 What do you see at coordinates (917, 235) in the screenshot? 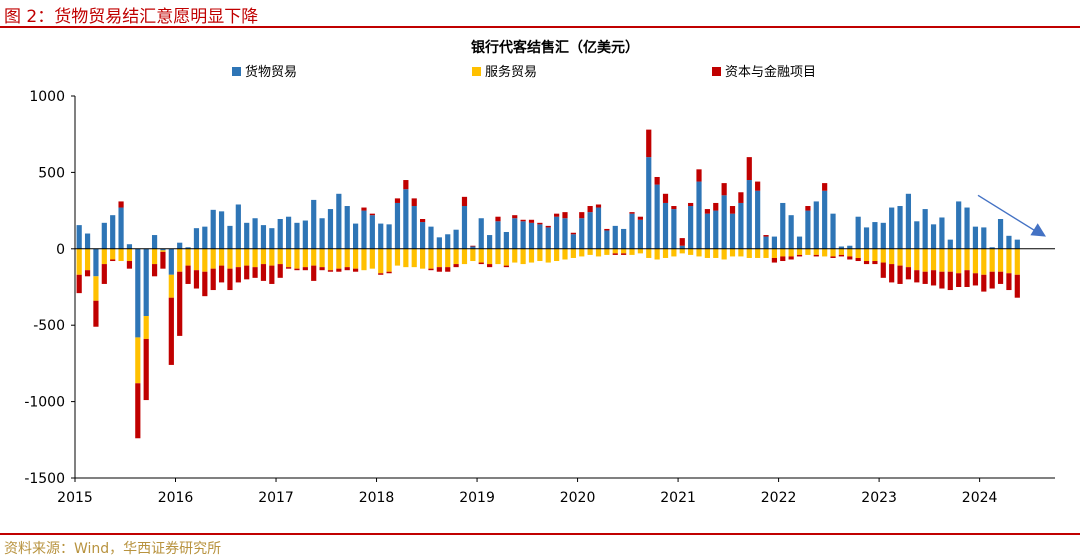
I see `bar-s0-m100` at bounding box center [917, 235].